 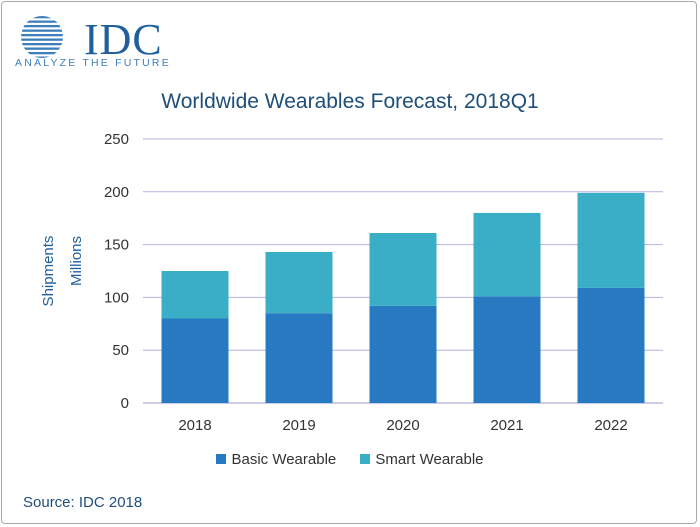 I want to click on x-tick-label: 2019, so click(x=298, y=425).